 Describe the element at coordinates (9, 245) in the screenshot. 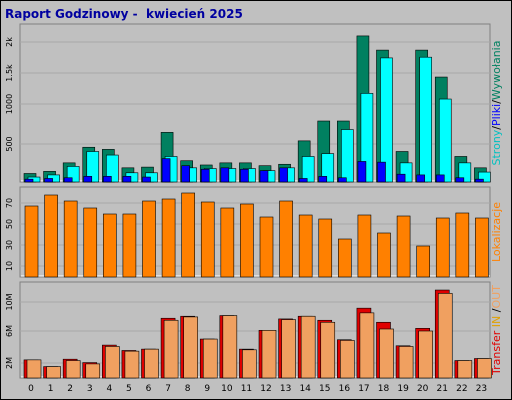

I see `panel-1-y-tick-label: 30` at that location.